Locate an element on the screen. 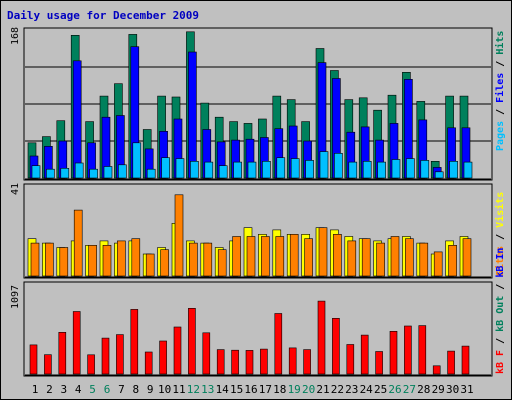 The height and width of the screenshot is (401, 512). day-label: 26 is located at coordinates (394, 389).